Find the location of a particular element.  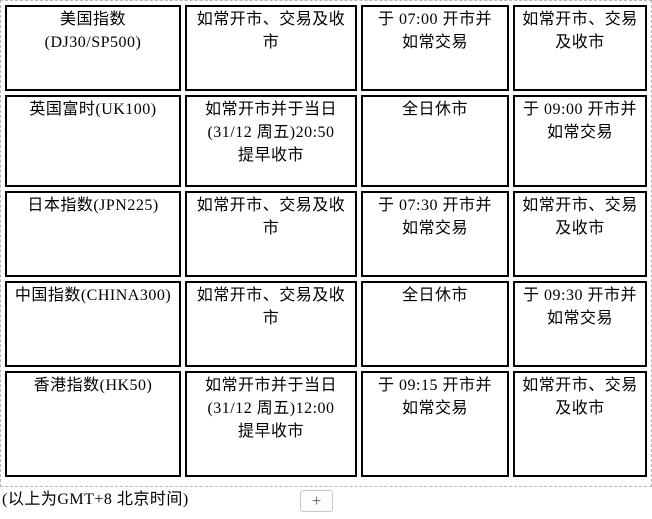

cell-r4c3: 全日休市 is located at coordinates (435, 324).